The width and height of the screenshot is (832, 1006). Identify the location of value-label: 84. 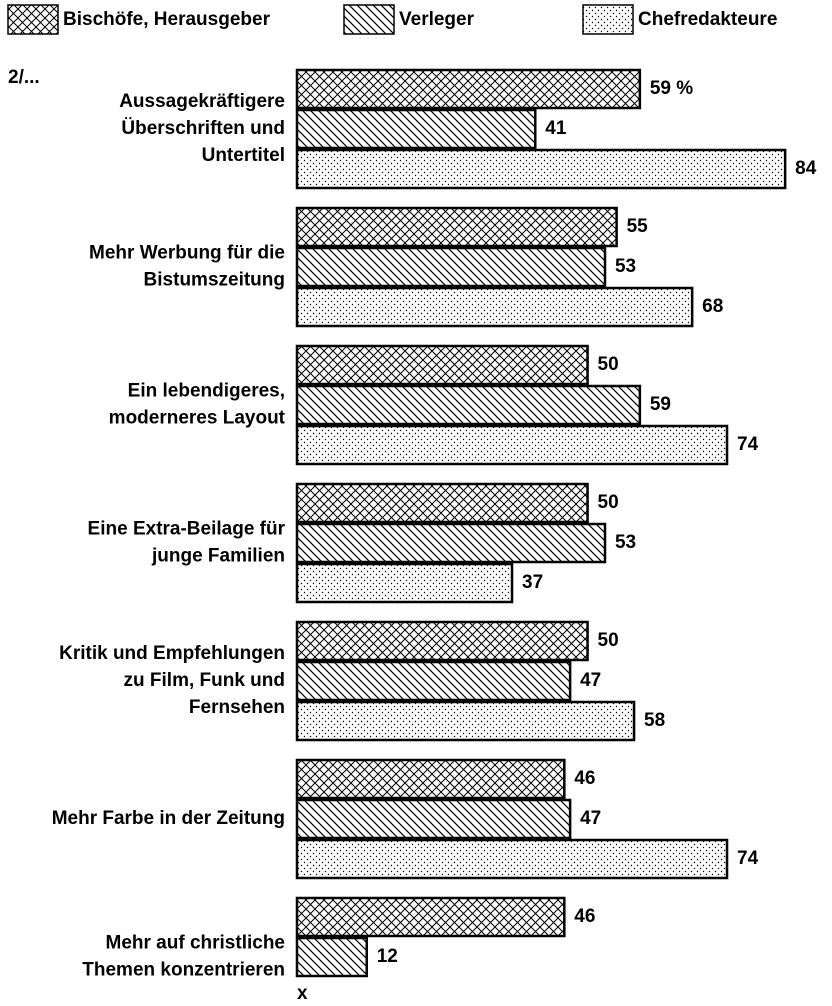
(806, 168).